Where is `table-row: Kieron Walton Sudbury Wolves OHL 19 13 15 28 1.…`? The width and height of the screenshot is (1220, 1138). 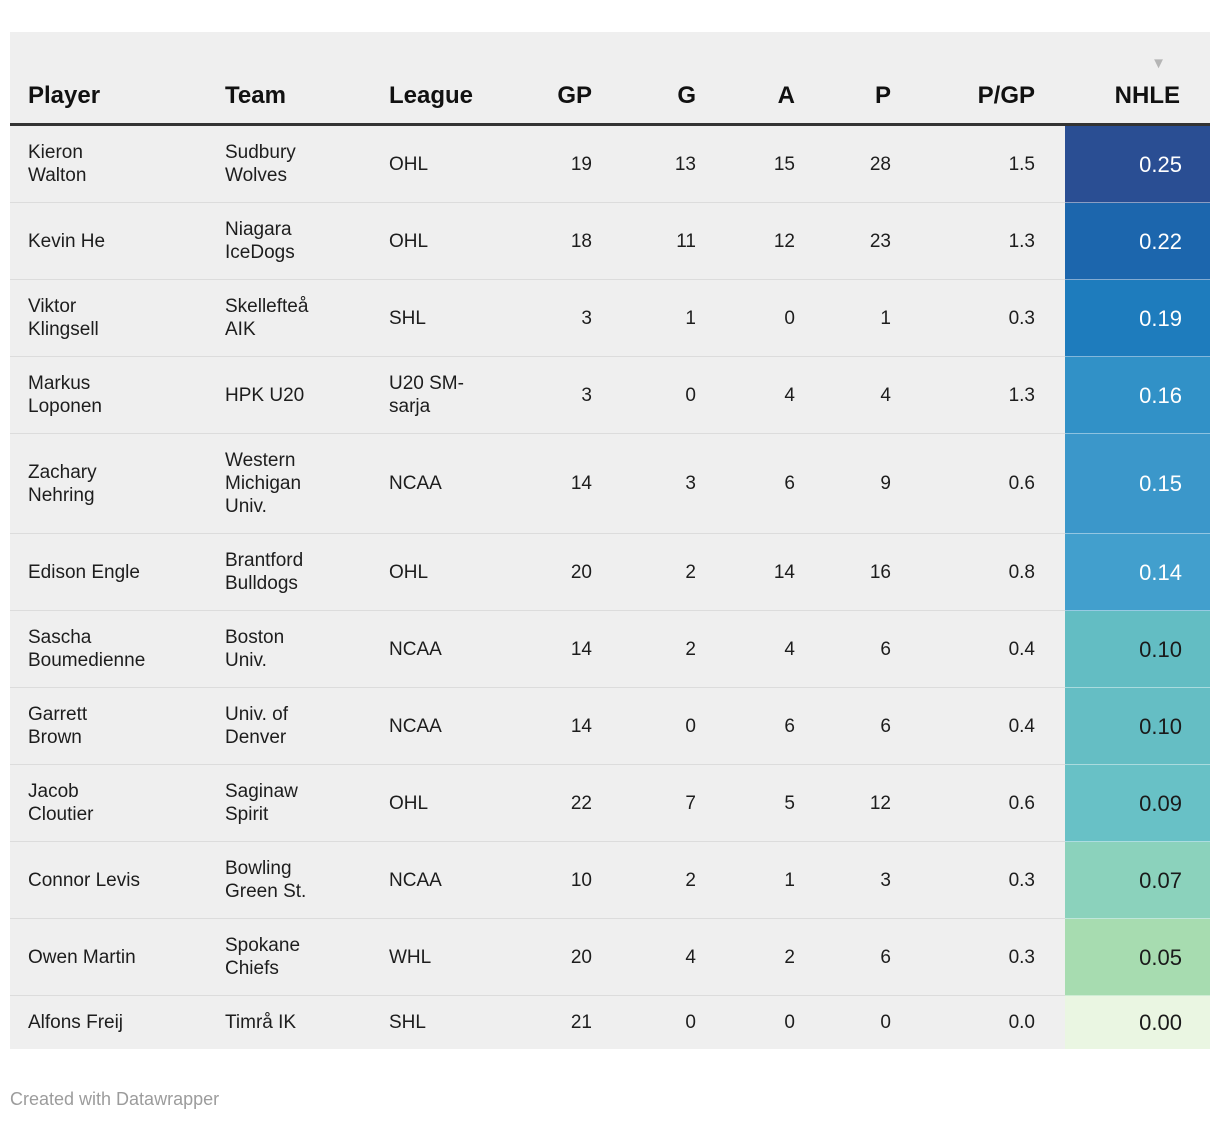 table-row: Kieron Walton Sudbury Wolves OHL 19 13 15 28 1.… is located at coordinates (610, 163).